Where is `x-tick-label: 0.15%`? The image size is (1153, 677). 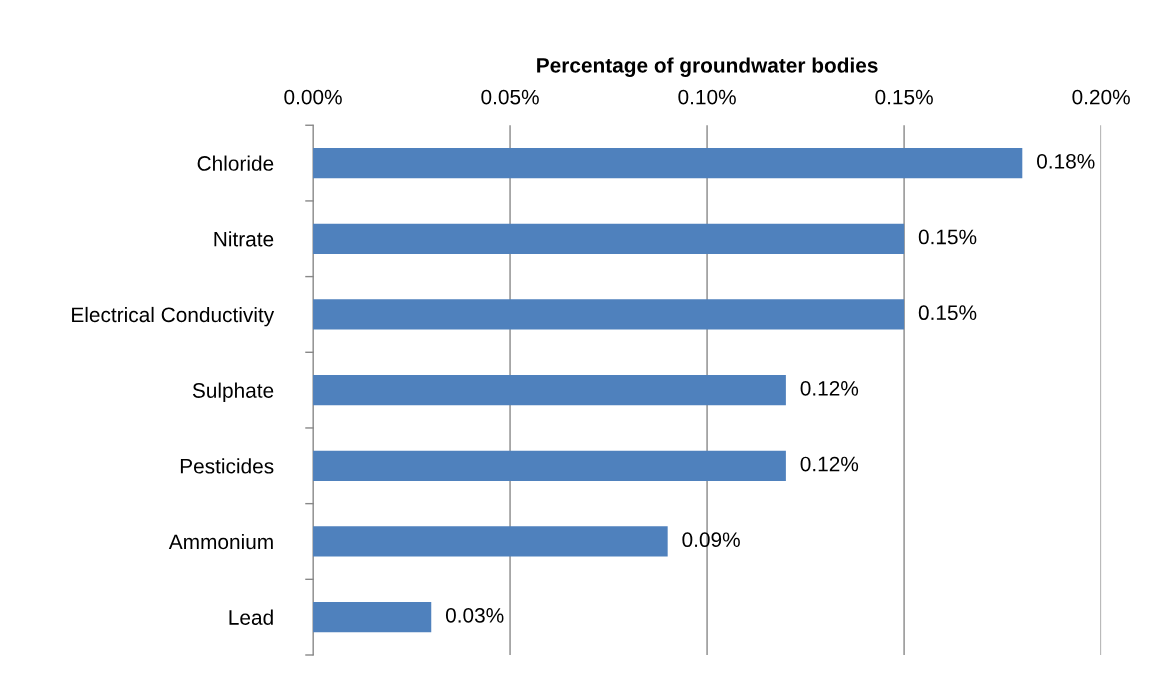 x-tick-label: 0.15% is located at coordinates (904, 97).